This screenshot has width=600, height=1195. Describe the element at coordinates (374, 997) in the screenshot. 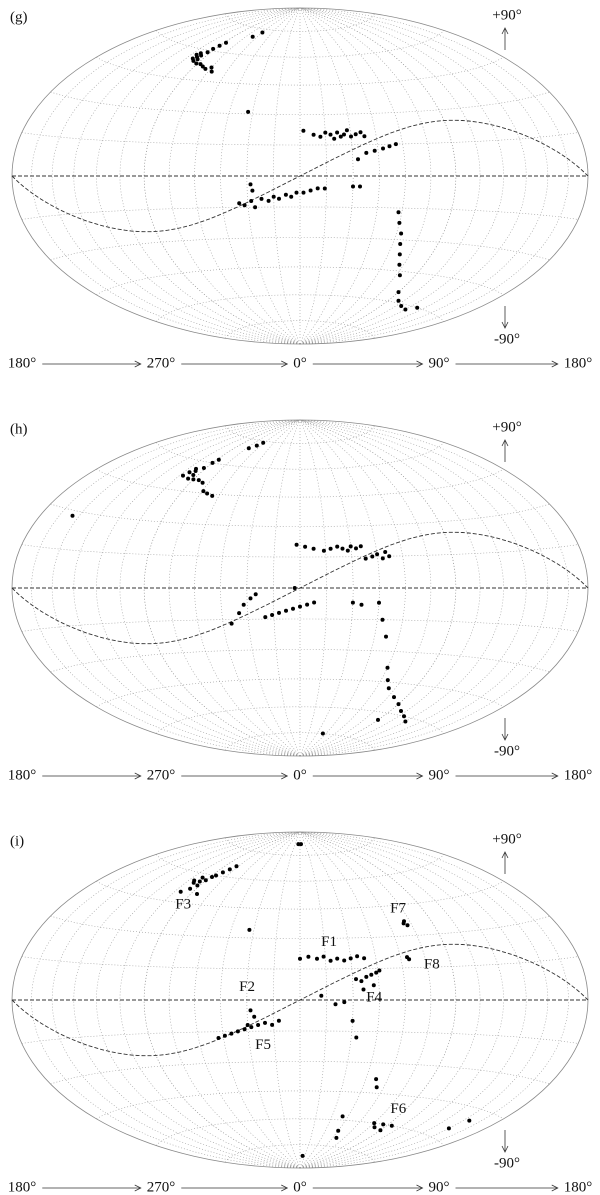

I see `annotation: F4` at that location.